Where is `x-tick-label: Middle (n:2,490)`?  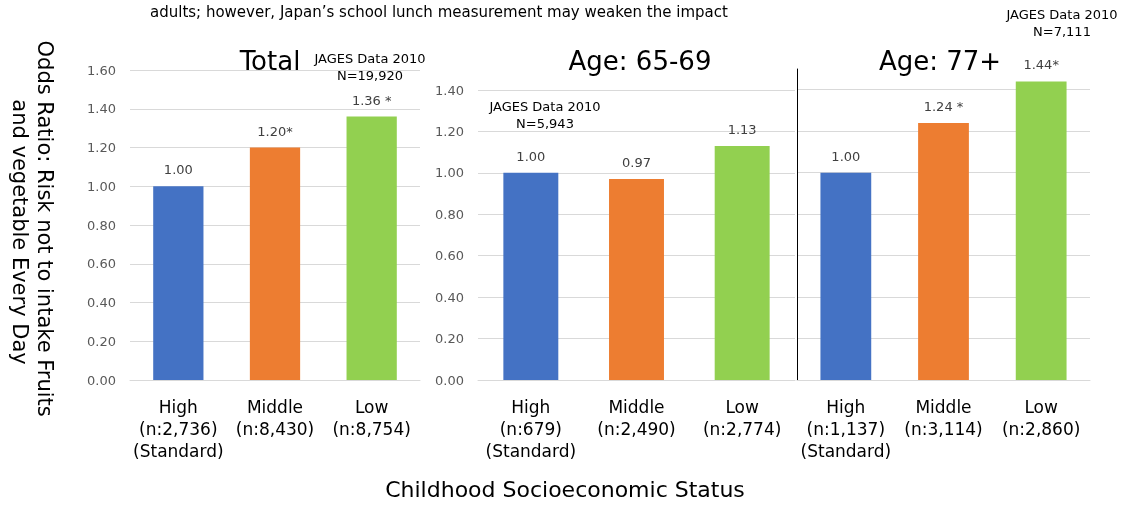 x-tick-label: Middle (n:2,490) is located at coordinates (636, 418).